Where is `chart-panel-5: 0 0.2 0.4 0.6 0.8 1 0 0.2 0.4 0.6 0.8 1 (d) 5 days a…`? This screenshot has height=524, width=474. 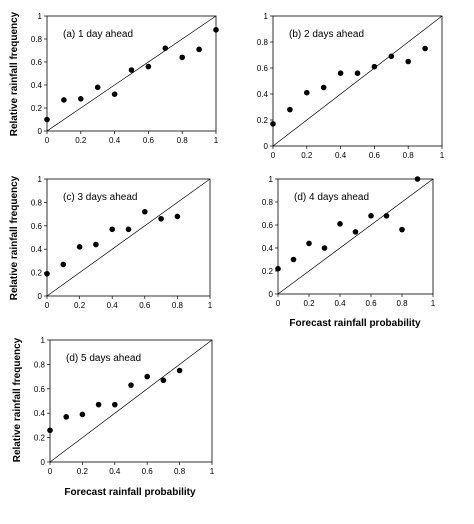
chart-panel-5: 0 0.2 0.4 0.6 0.8 1 0 0.2 0.4 0.6 0.8 1 (d) 5 days a… is located at coordinates (113, 417).